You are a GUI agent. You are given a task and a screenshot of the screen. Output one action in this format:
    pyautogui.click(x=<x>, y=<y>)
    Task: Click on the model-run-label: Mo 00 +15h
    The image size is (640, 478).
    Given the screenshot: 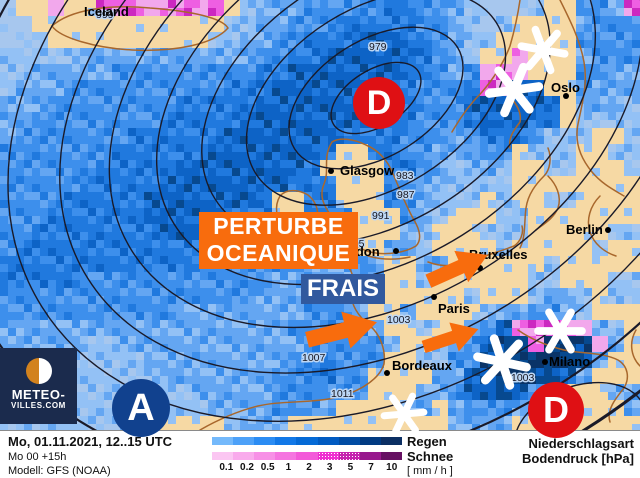 What is the action you would take?
    pyautogui.click(x=37, y=457)
    